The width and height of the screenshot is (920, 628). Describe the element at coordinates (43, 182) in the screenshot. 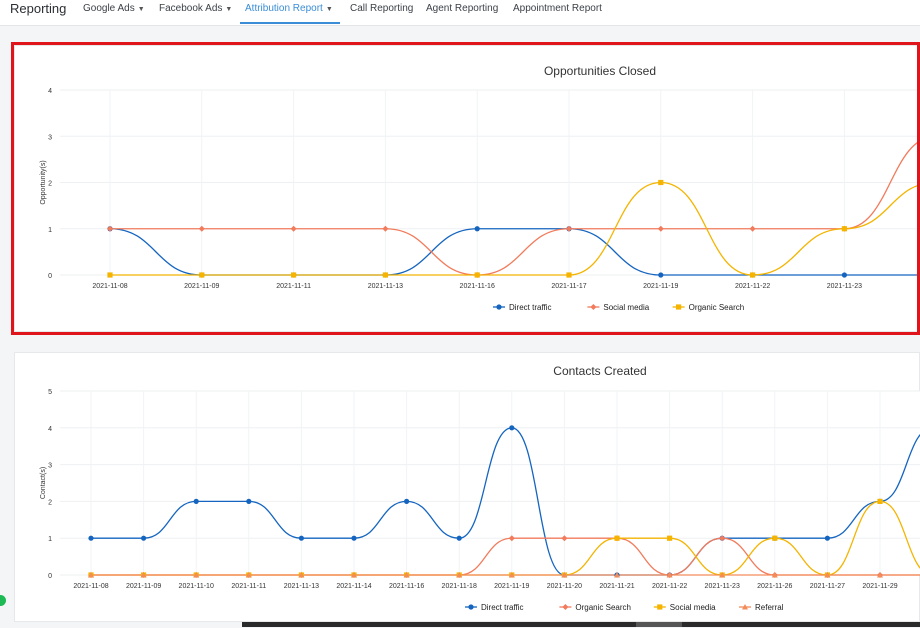

I see `y-axis-label: Opportunity(s)` at that location.